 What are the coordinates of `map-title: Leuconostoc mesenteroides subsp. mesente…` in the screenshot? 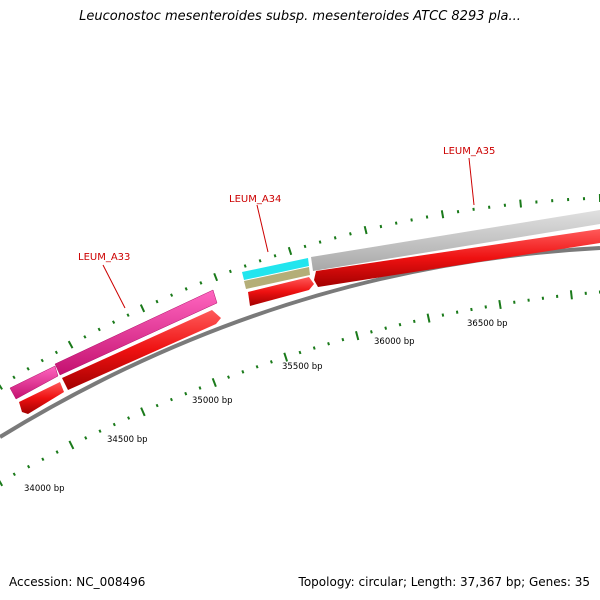 It's located at (300, 16).